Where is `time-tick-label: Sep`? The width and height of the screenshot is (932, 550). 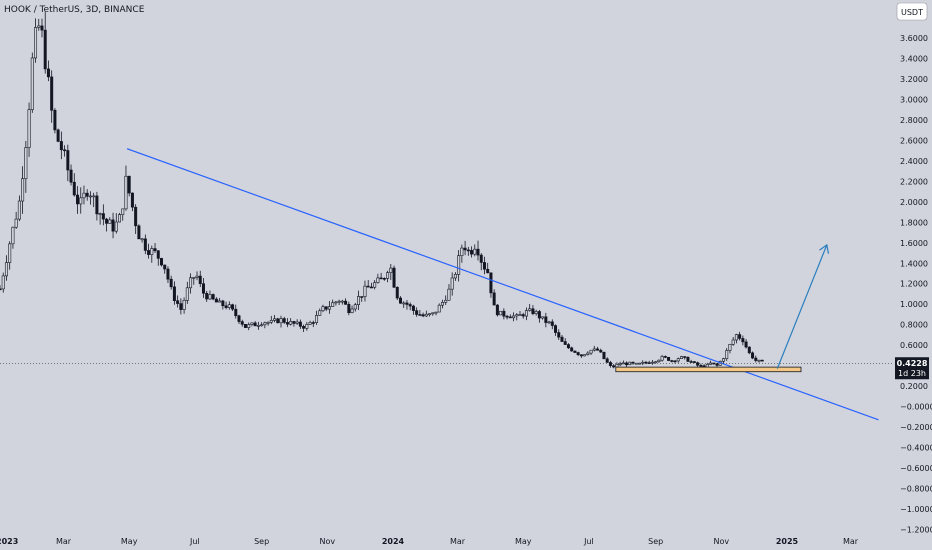 time-tick-label: Sep is located at coordinates (261, 541).